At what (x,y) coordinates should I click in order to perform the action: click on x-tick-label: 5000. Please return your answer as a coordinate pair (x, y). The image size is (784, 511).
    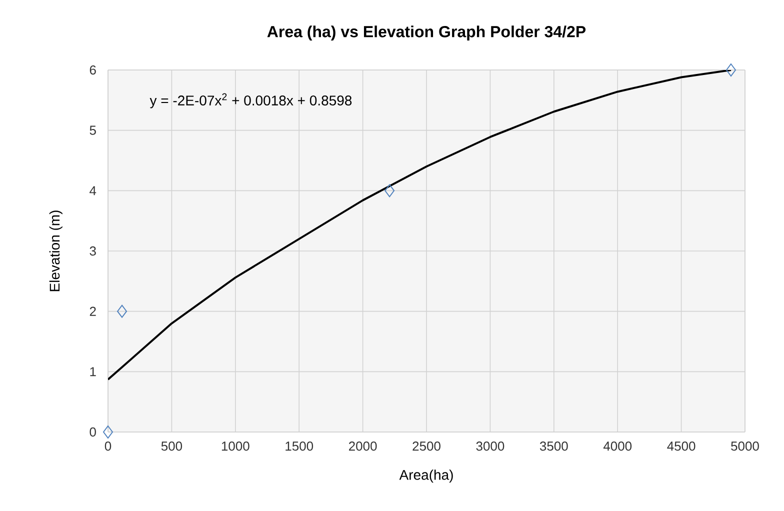
    Looking at the image, I should click on (745, 446).